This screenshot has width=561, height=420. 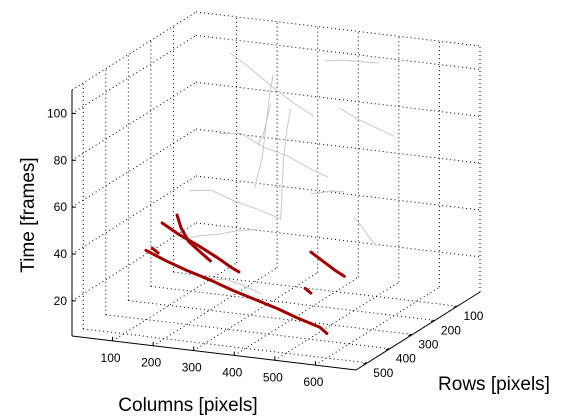 What do you see at coordinates (406, 359) in the screenshot?
I see `y-tick-label: 400` at bounding box center [406, 359].